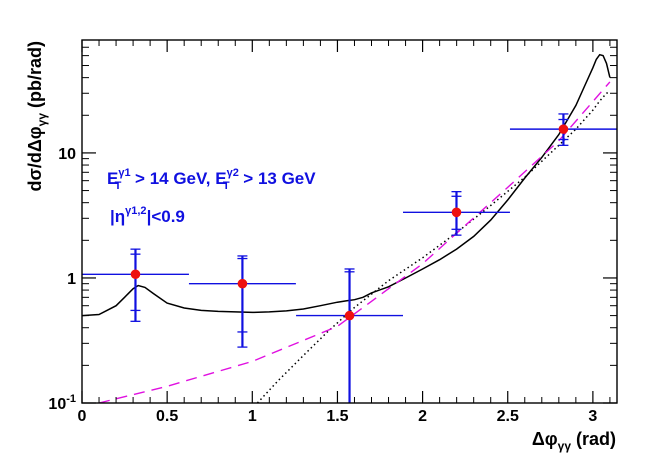 This screenshot has height=460, width=654. What do you see at coordinates (42, 120) in the screenshot?
I see `y-axis-title-sub: γγ` at bounding box center [42, 120].